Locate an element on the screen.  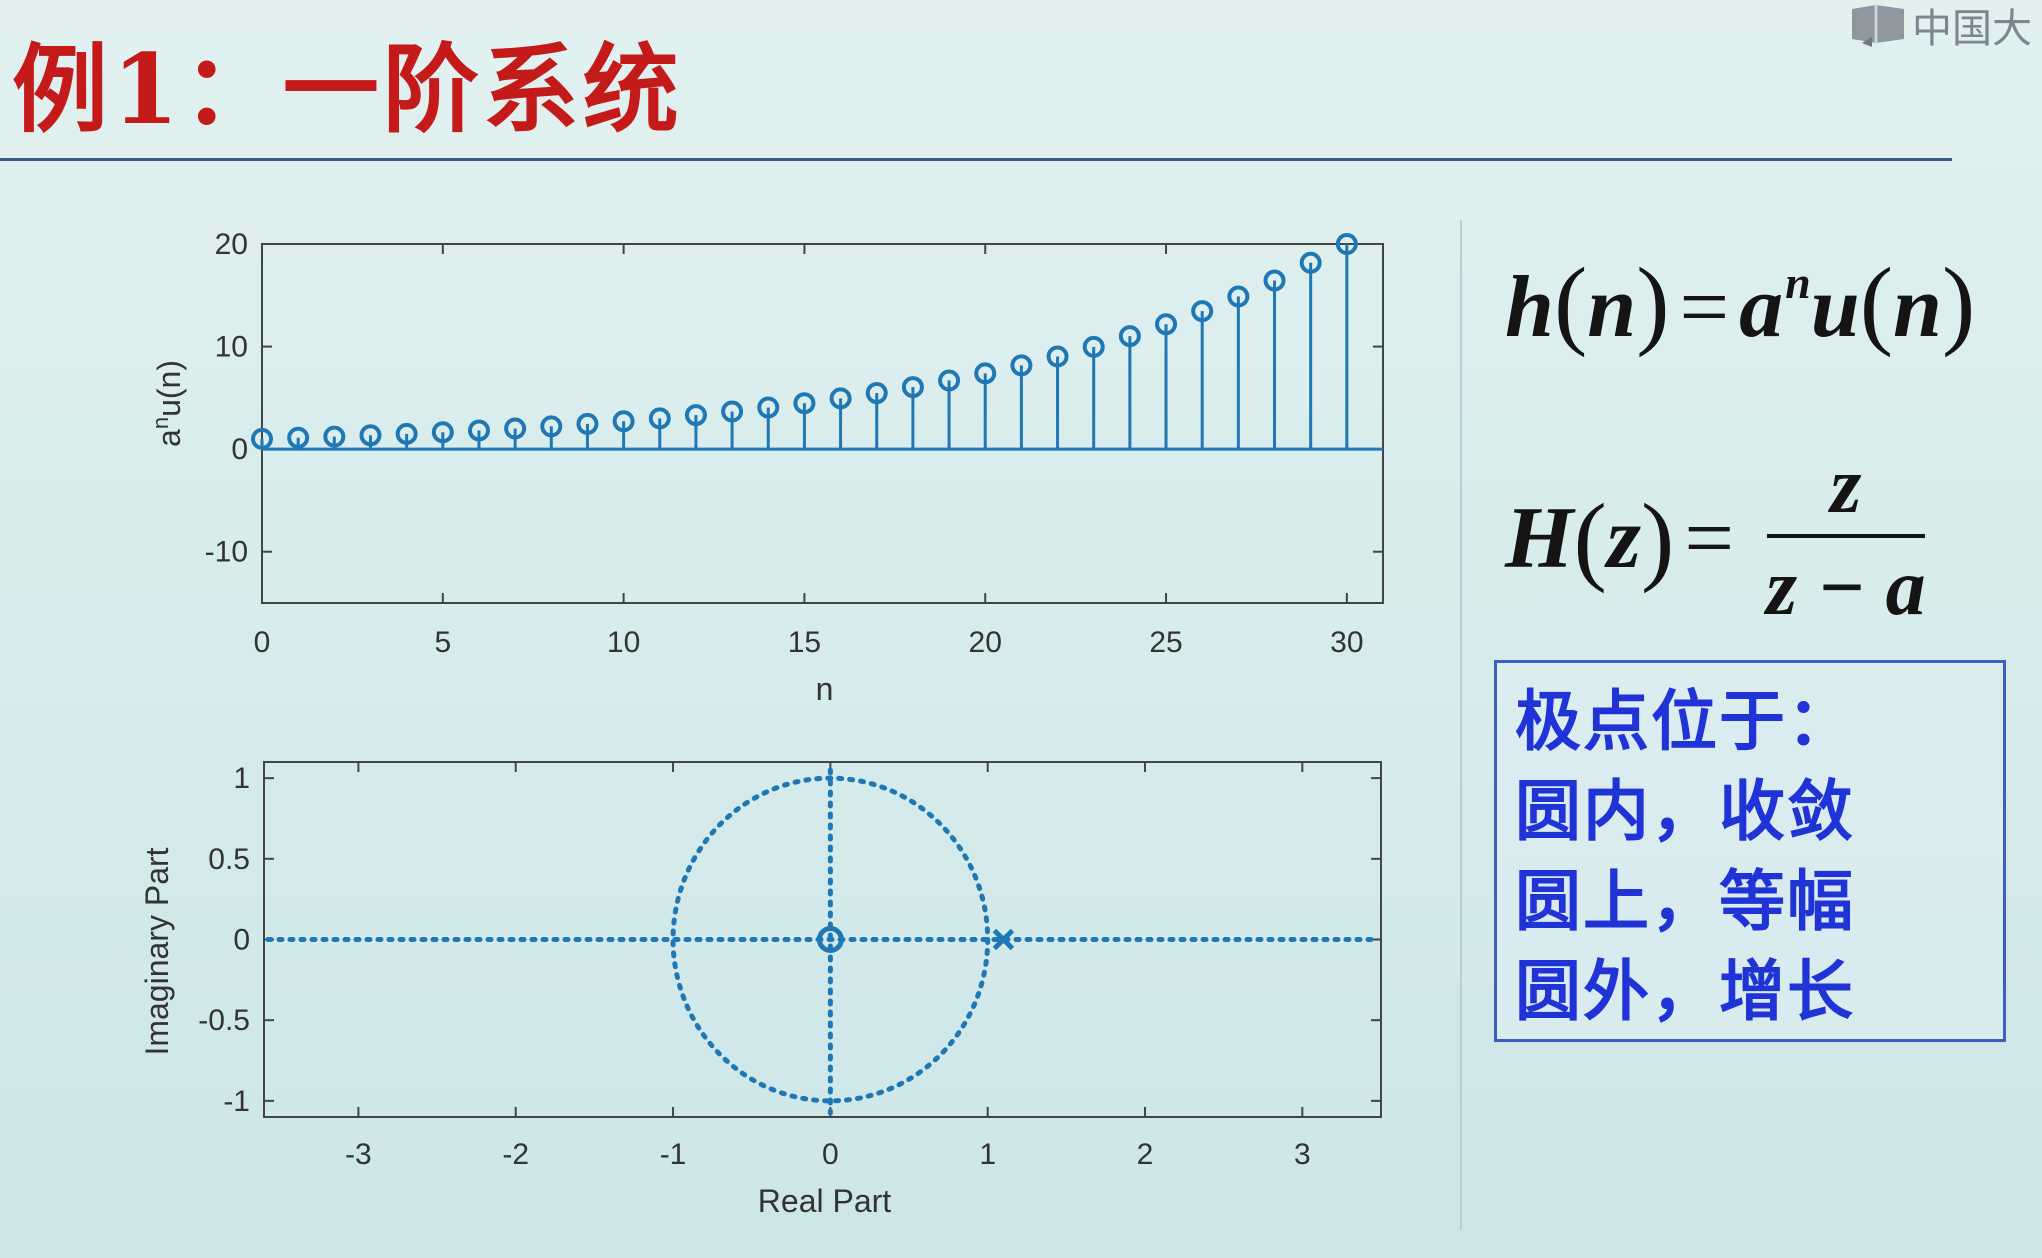
stem-xtick-label: 0 is located at coordinates (262, 642).